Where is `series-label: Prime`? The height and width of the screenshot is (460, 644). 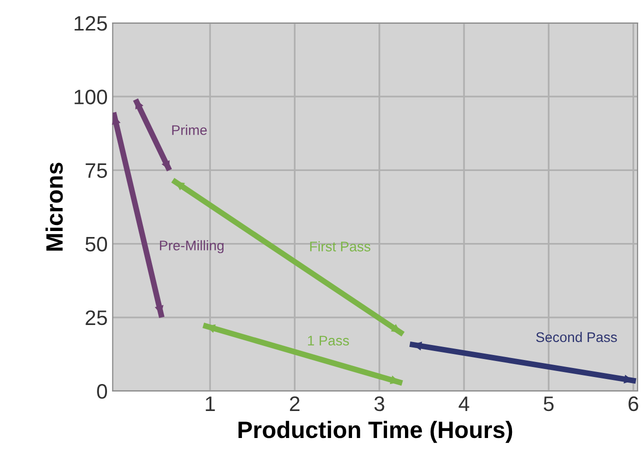
series-label: Prime is located at coordinates (189, 130).